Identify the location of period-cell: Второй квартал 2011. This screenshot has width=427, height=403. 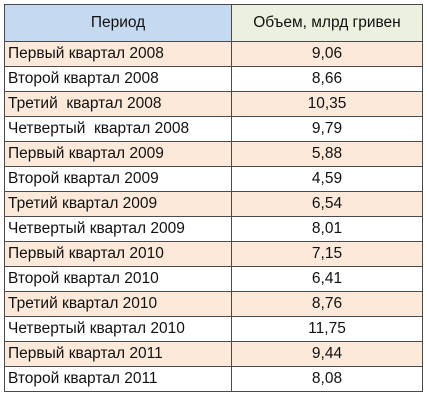
(118, 379).